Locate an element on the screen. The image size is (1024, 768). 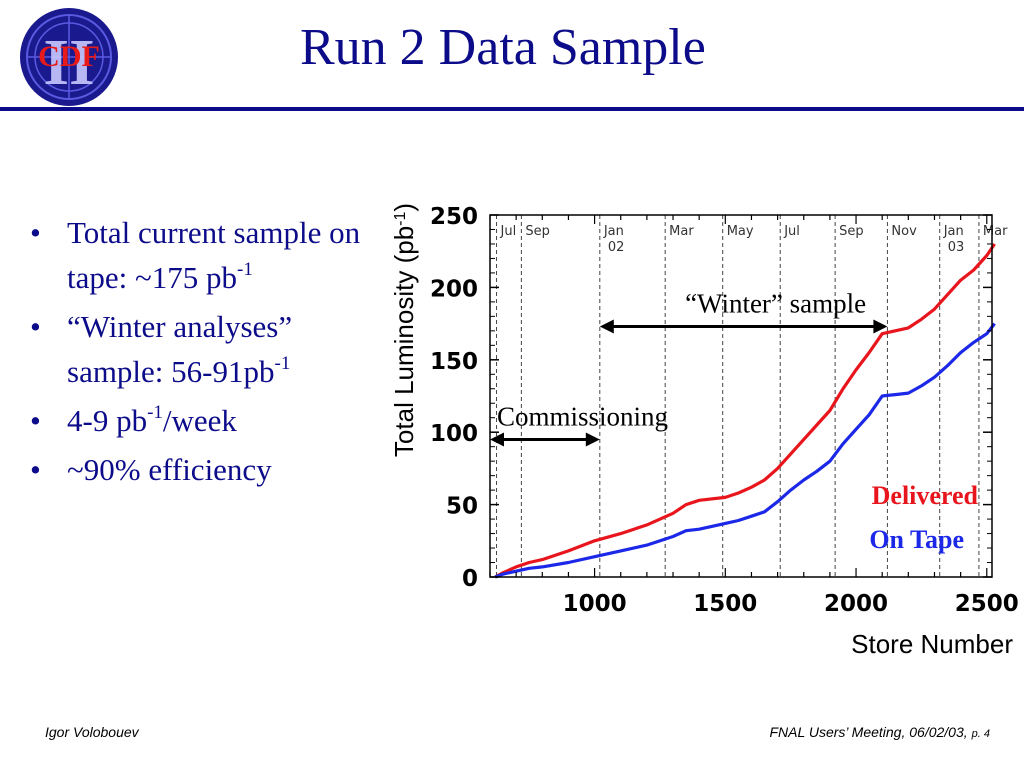
y-axis-label: Total Luminosity (pb-1) is located at coordinates (404, 330).